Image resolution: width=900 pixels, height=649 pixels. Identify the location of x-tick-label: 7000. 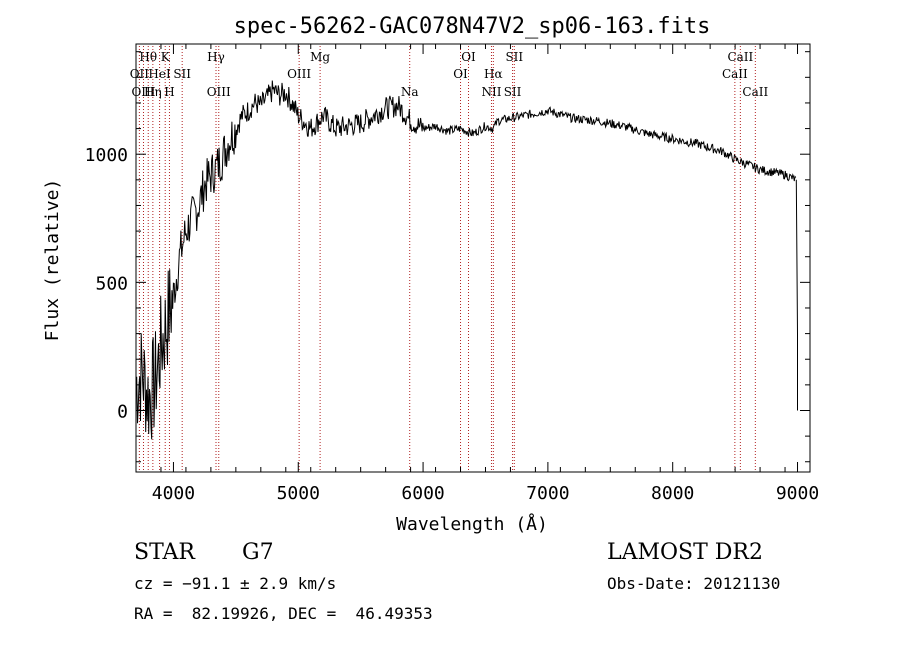
(547, 493).